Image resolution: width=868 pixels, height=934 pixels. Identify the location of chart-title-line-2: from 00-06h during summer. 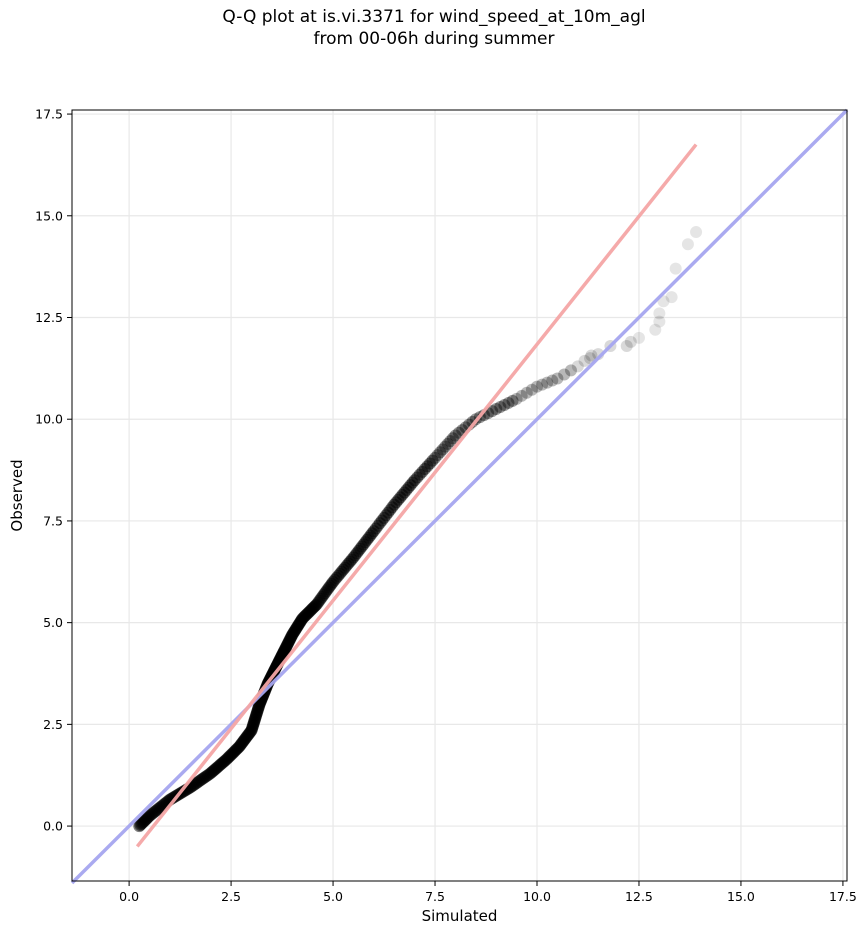
(434, 39).